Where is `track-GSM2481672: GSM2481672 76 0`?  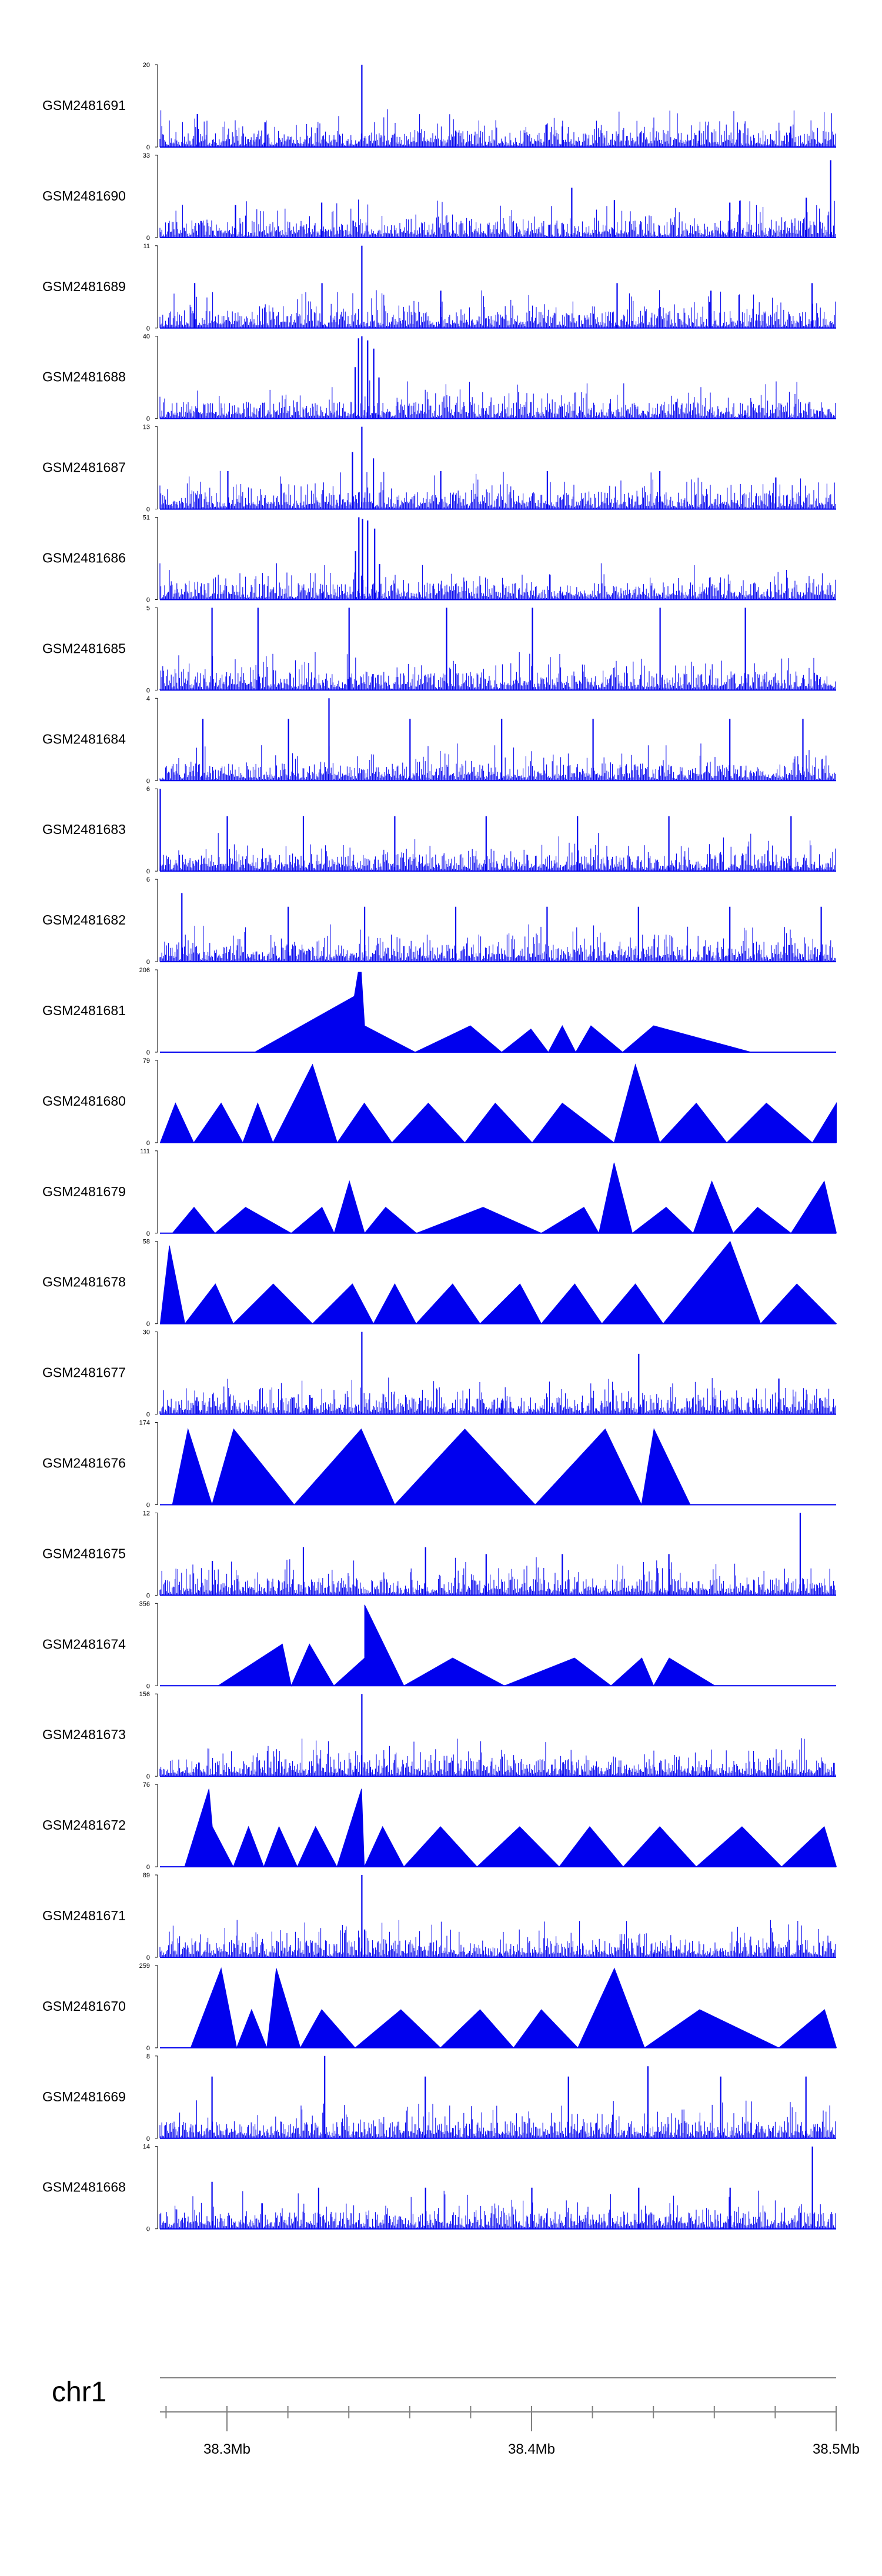 track-GSM2481672: GSM2481672 76 0 is located at coordinates (439, 1826).